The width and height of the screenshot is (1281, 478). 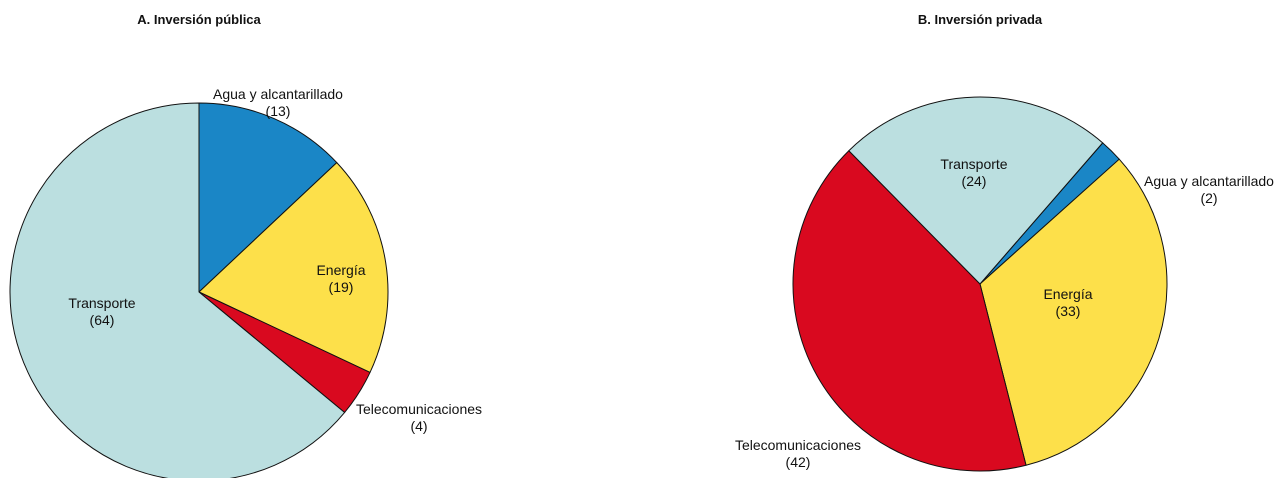 I want to click on slice-label-agua-y-alcantarillado: Agua y alcantarillado (13), so click(x=278, y=102).